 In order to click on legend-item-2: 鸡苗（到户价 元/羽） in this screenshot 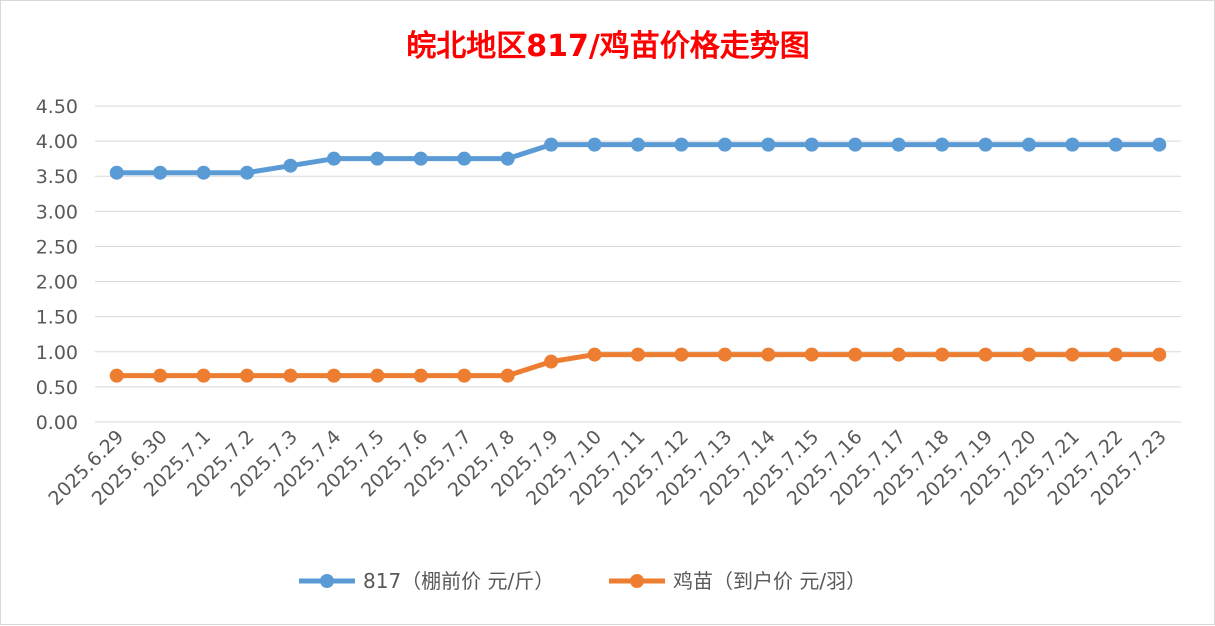, I will do `click(737, 581)`.